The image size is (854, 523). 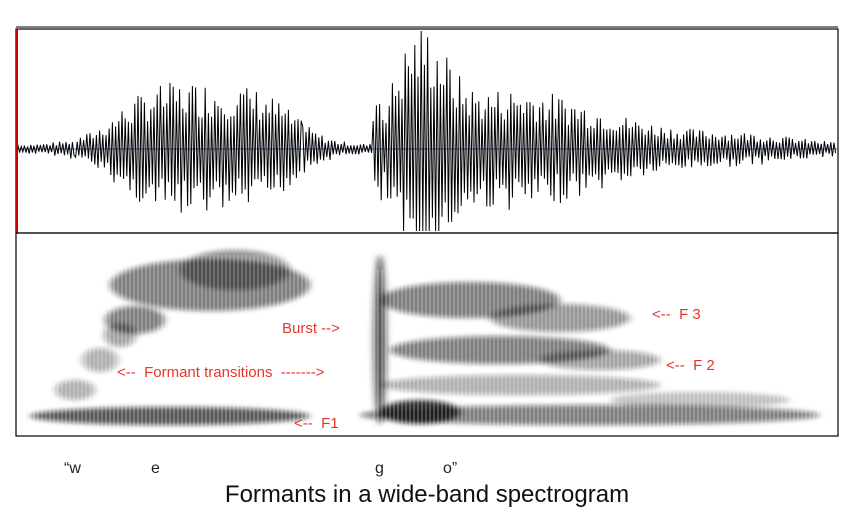 What do you see at coordinates (690, 365) in the screenshot?
I see `f2-label: <-- F 2` at bounding box center [690, 365].